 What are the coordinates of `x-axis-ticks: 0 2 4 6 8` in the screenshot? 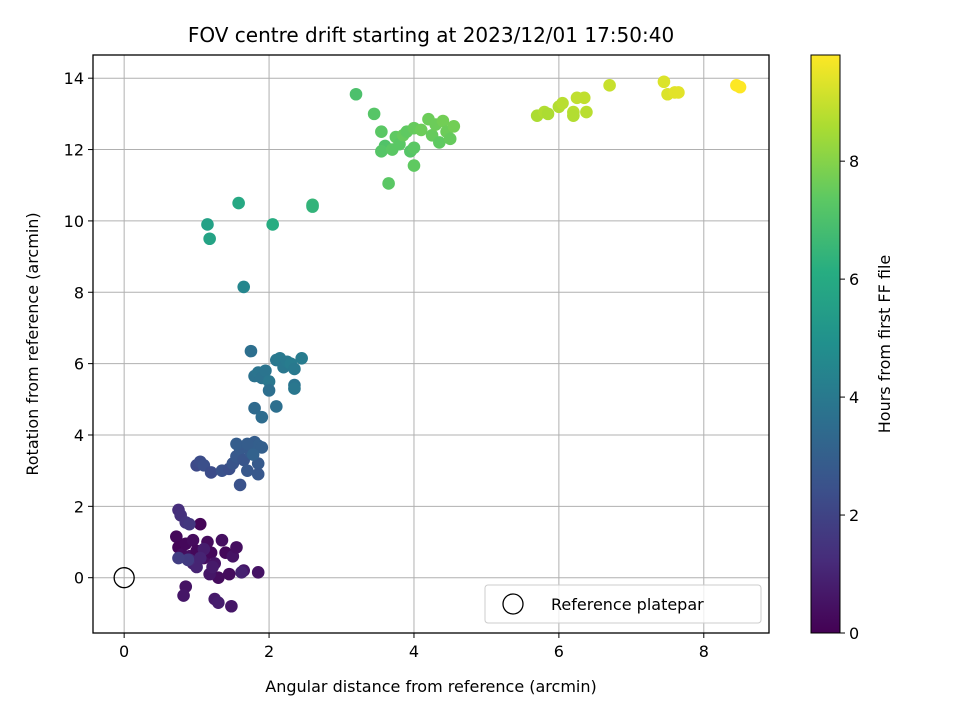 It's located at (414, 647).